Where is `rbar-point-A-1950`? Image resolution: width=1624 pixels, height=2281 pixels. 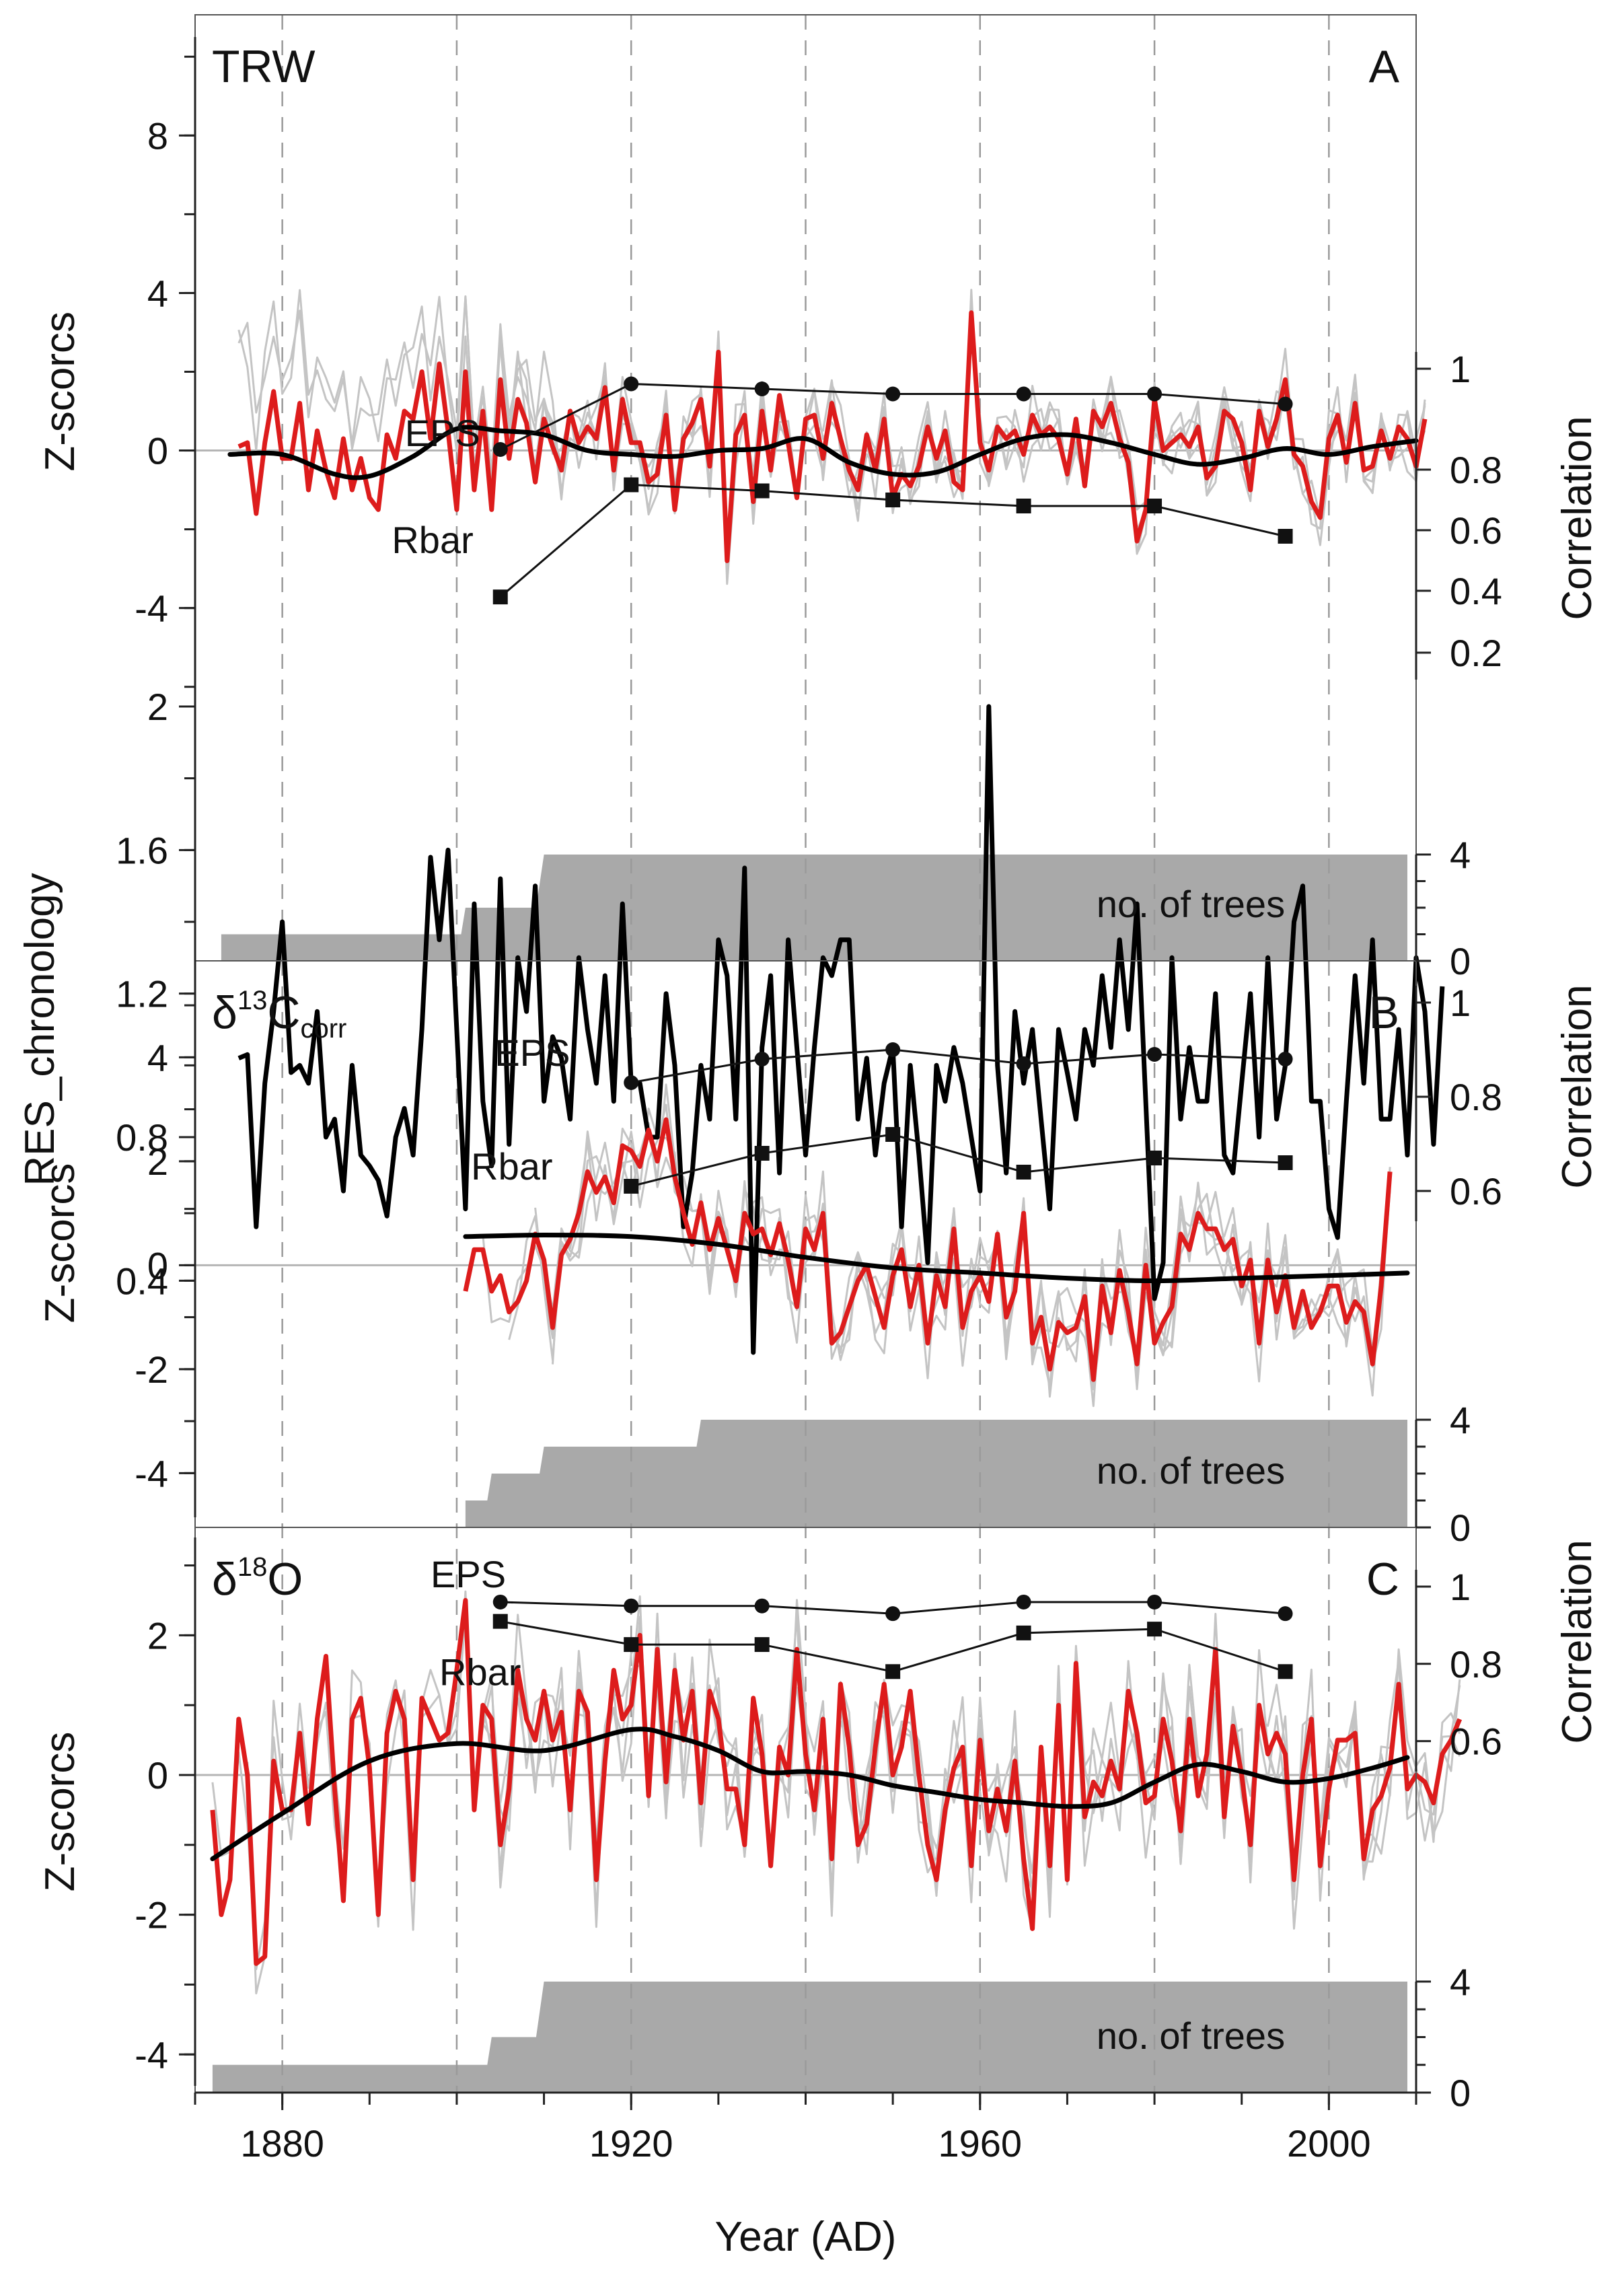
rbar-point-A-1950 is located at coordinates (893, 500).